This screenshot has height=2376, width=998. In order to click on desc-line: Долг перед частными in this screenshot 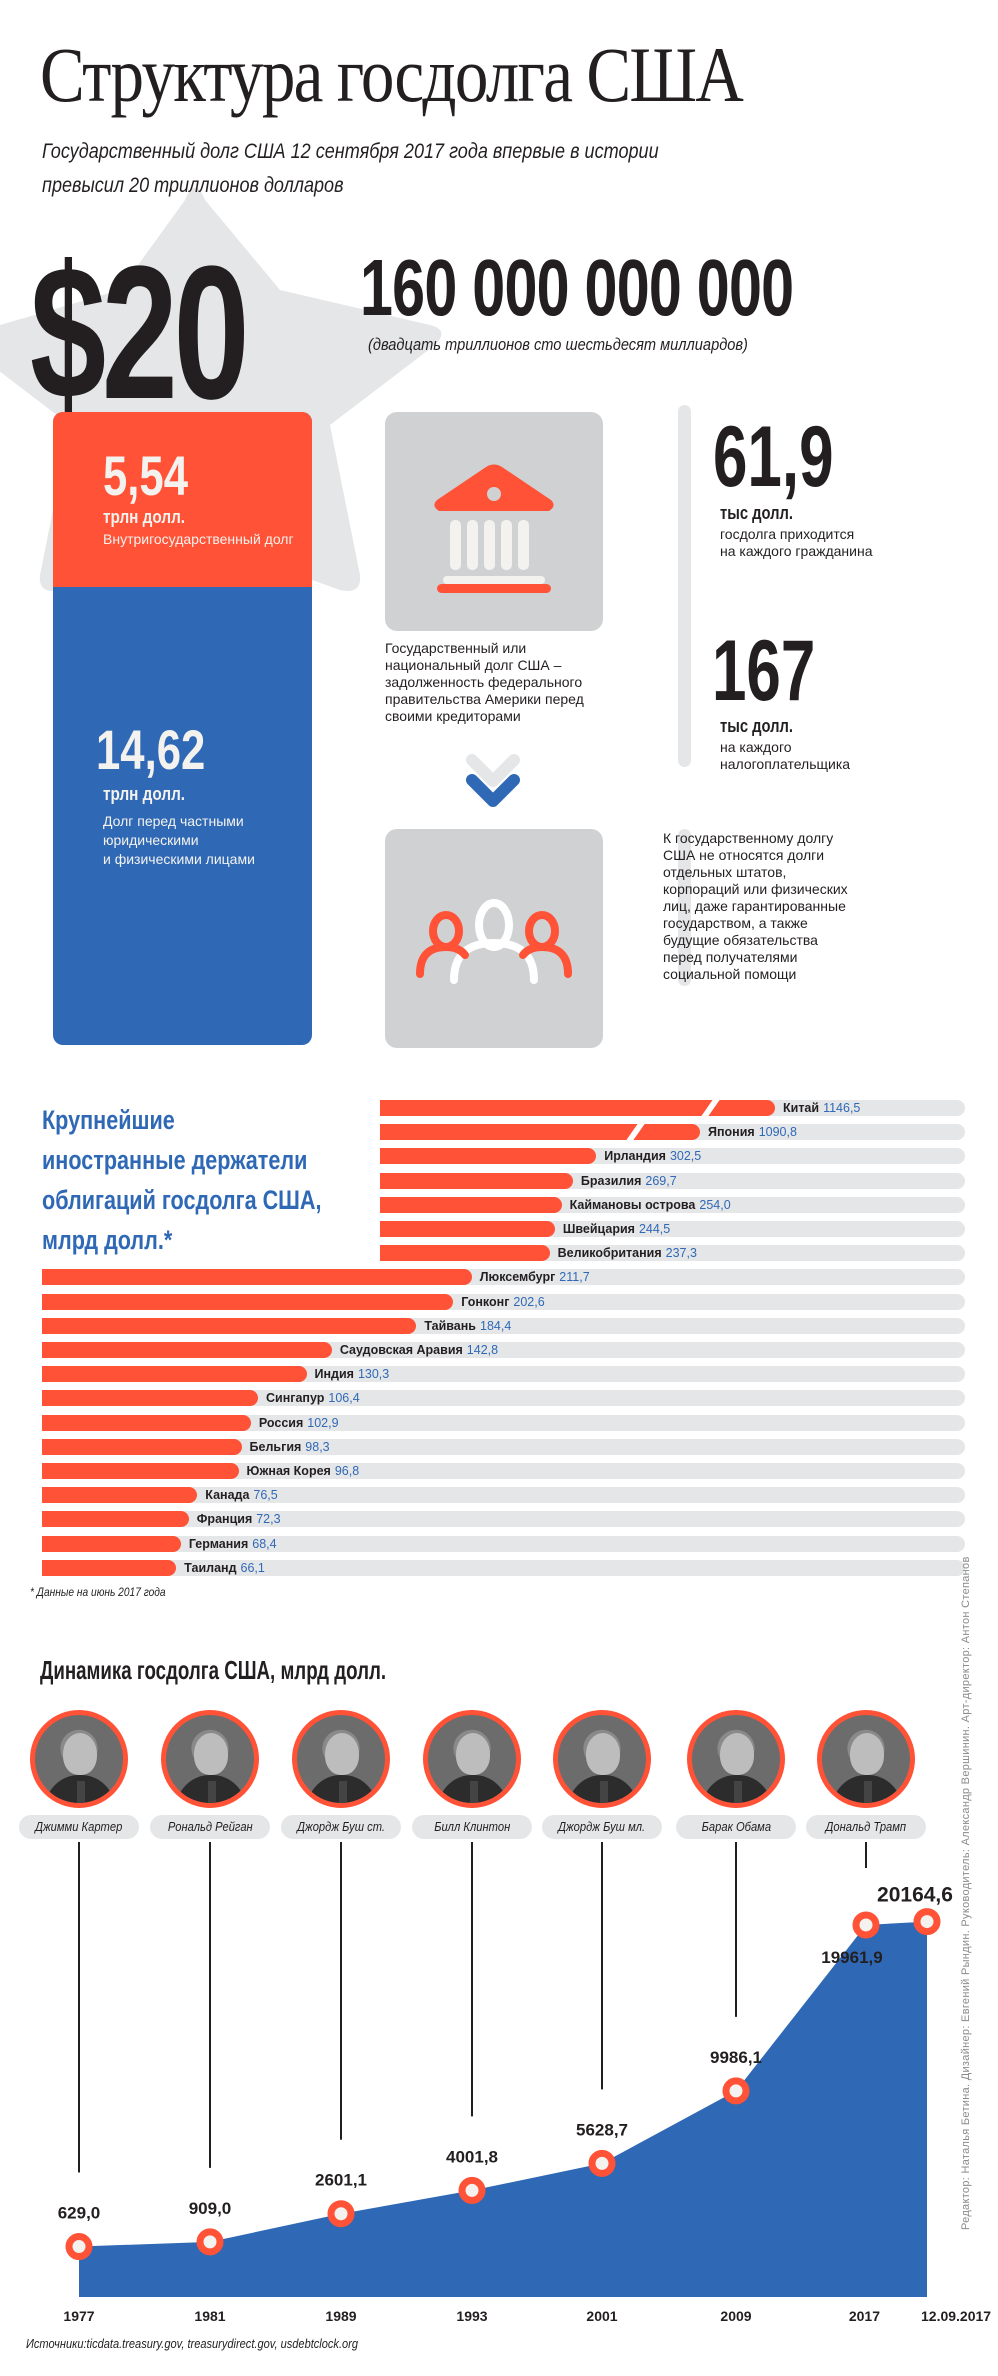, I will do `click(173, 821)`.